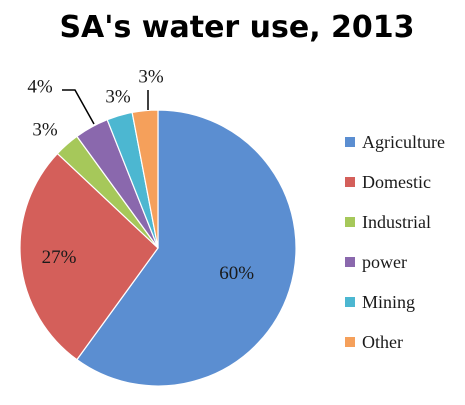 Image resolution: width=465 pixels, height=405 pixels. Describe the element at coordinates (45, 130) in the screenshot. I see `data-label-industrial: 3%` at that location.